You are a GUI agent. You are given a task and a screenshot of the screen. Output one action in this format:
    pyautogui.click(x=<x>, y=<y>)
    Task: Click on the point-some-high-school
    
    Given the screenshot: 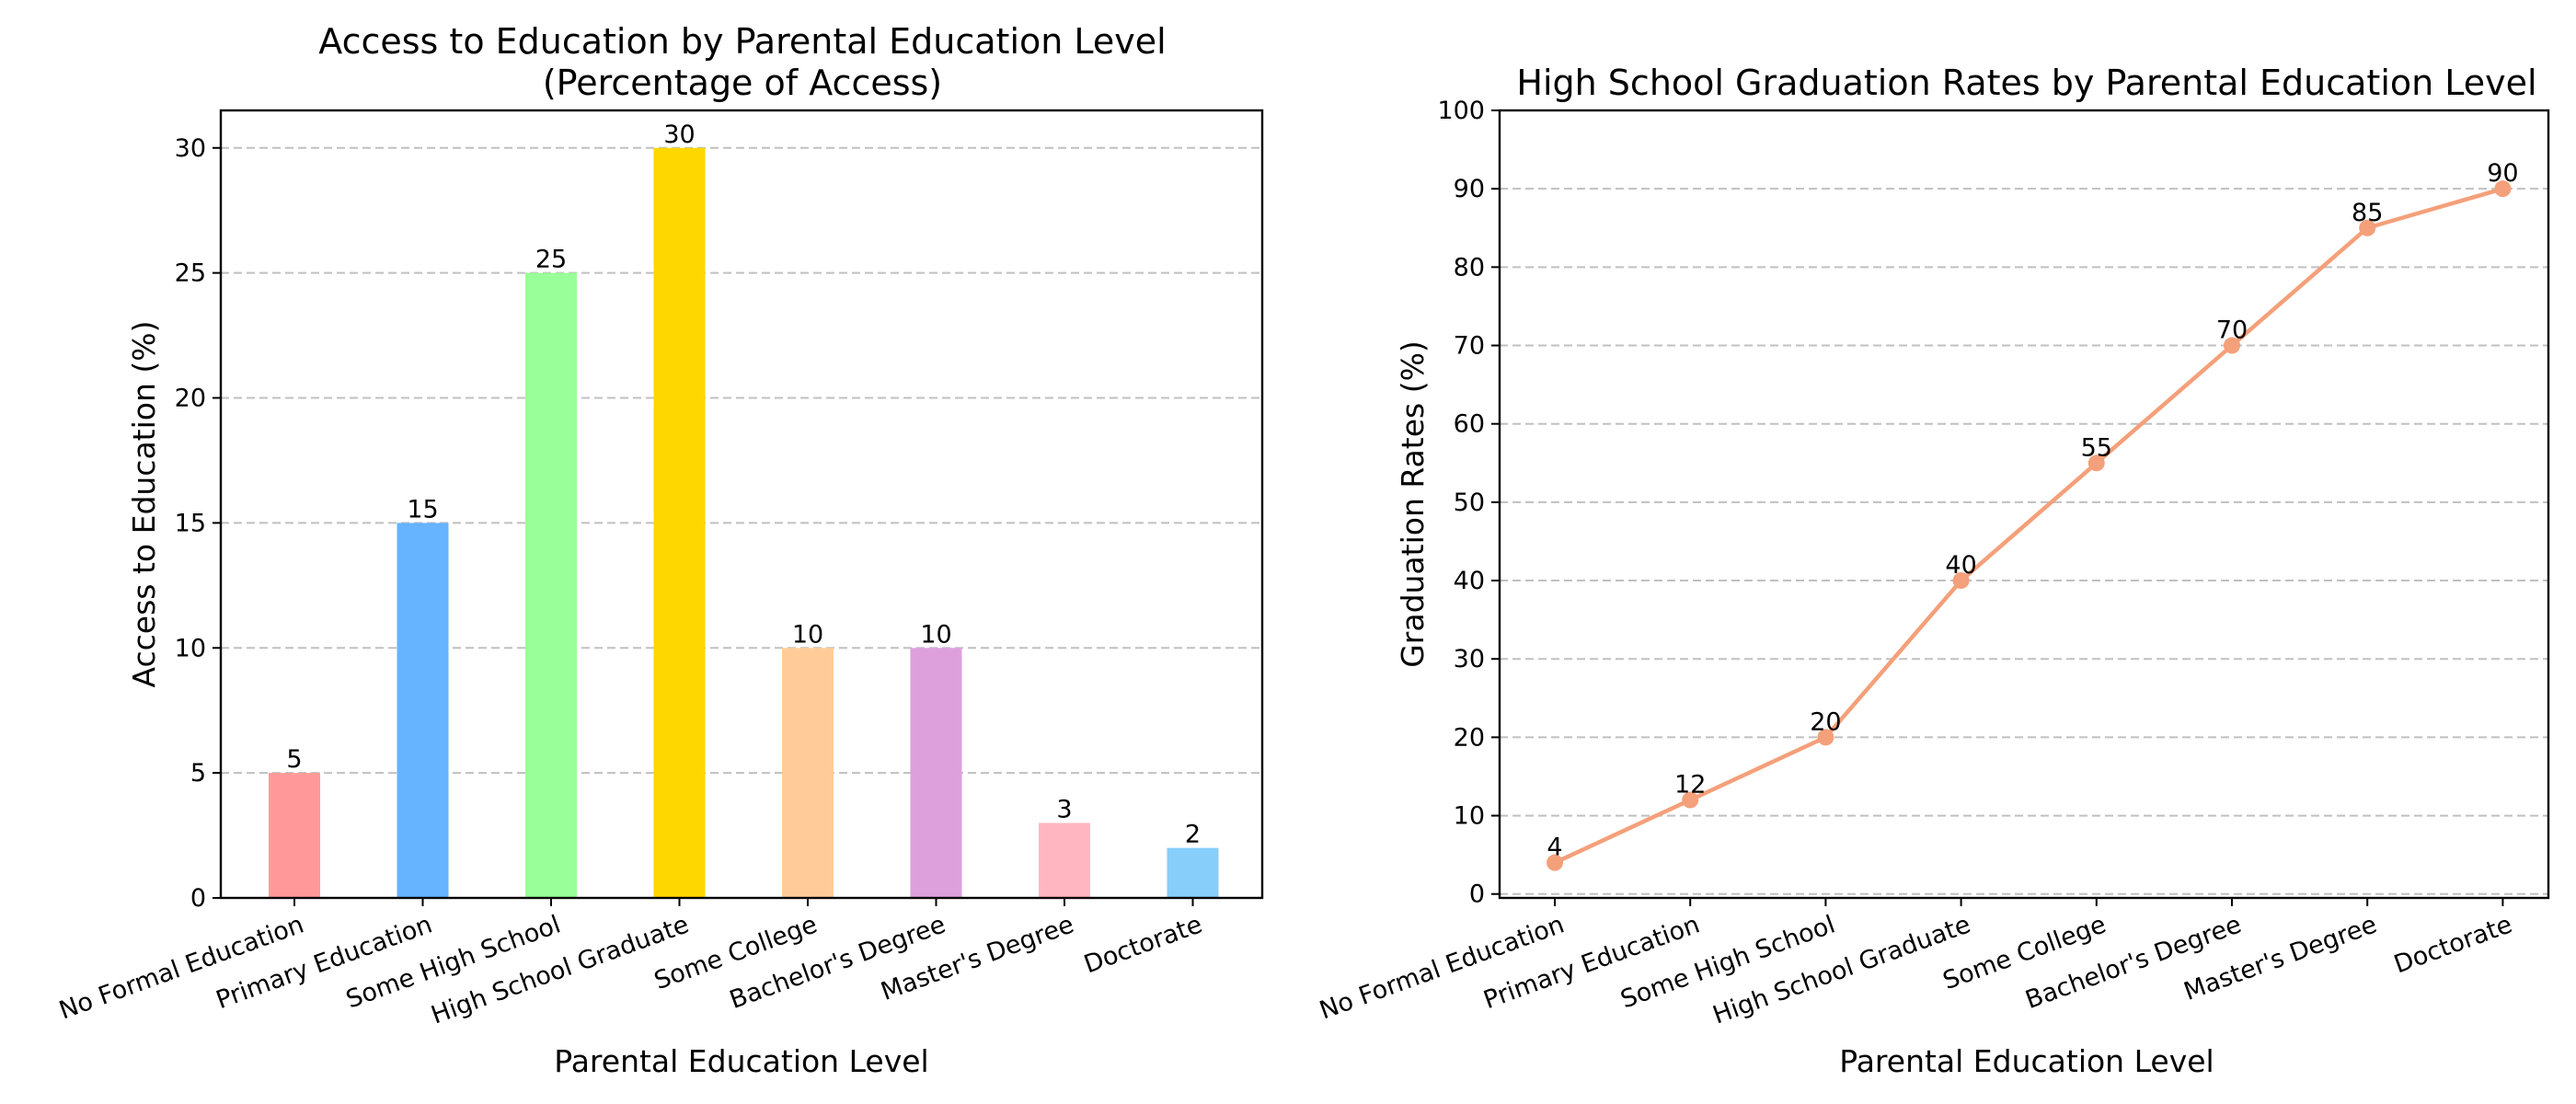 What is the action you would take?
    pyautogui.click(x=1825, y=737)
    